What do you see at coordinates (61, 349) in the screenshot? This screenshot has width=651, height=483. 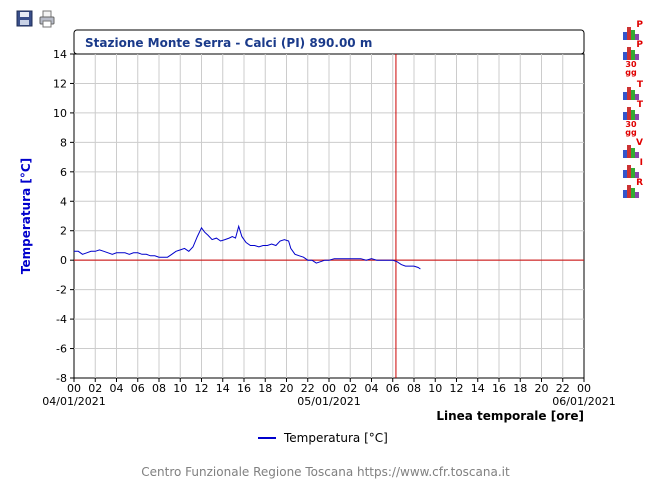 I see `y-tick-label: -6` at bounding box center [61, 349].